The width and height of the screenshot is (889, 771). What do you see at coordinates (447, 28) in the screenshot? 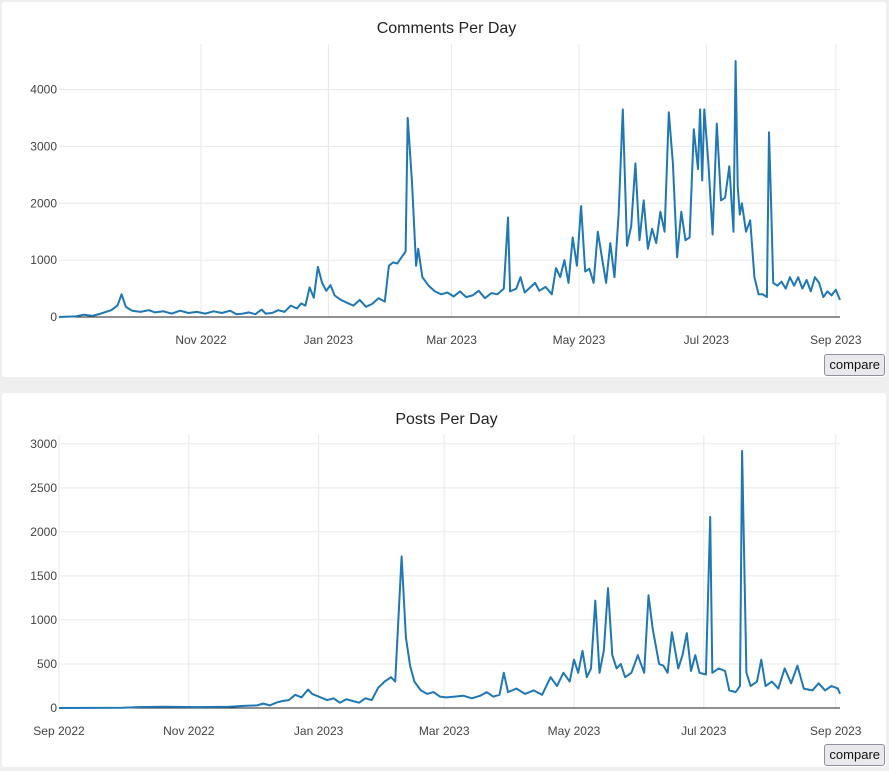
I see `chart-title: Comments Per Day` at bounding box center [447, 28].